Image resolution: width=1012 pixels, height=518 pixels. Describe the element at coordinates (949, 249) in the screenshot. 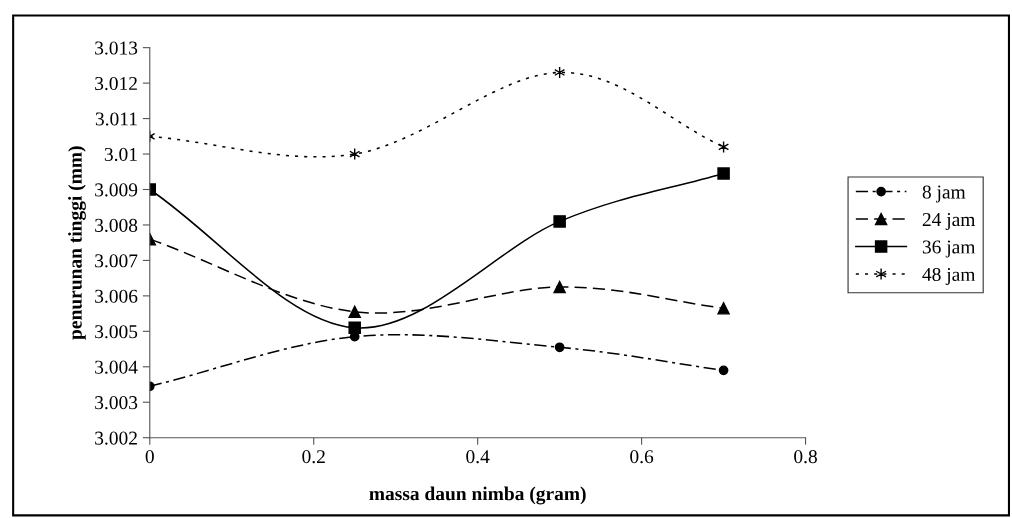

I see `legend-label: 36 jam` at that location.